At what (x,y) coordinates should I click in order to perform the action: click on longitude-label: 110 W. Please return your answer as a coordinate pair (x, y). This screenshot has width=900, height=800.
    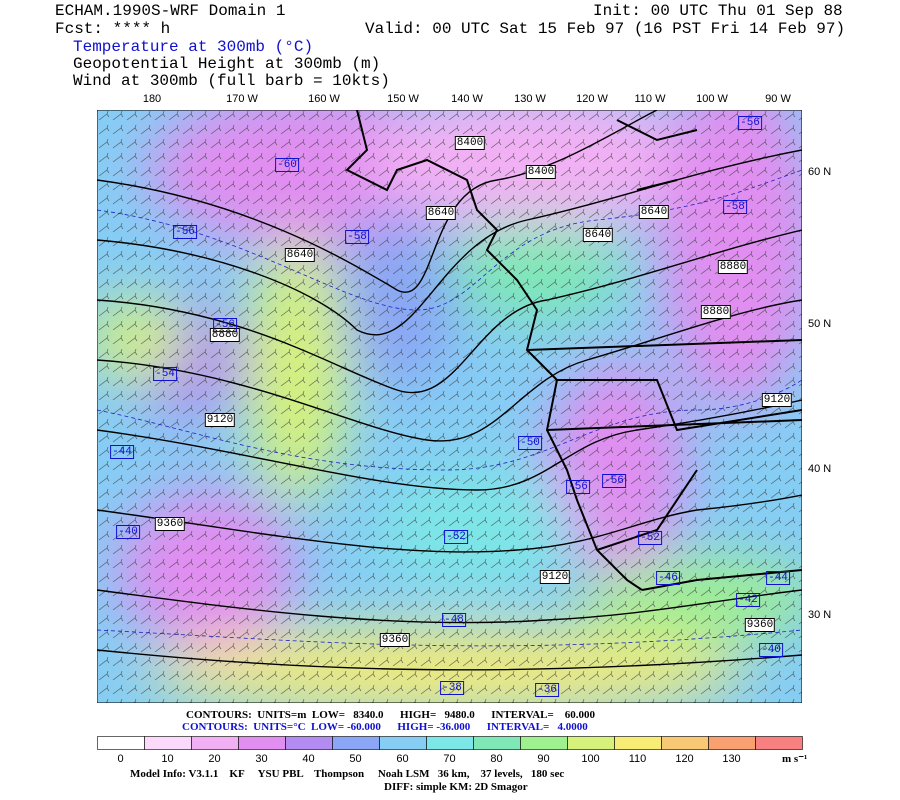
    Looking at the image, I should click on (650, 99).